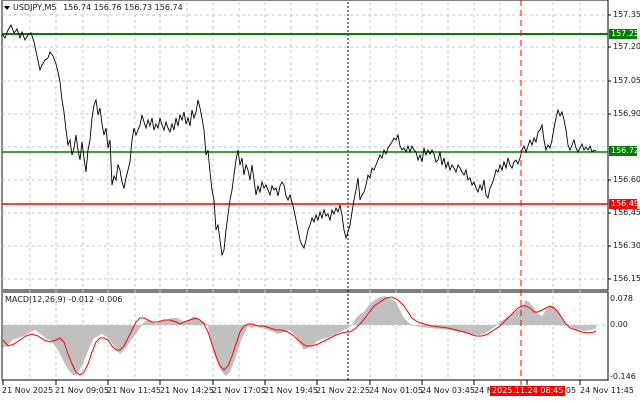 This screenshot has width=640, height=401. Describe the element at coordinates (626, 113) in the screenshot. I see `price-tick: 156.90` at that location.